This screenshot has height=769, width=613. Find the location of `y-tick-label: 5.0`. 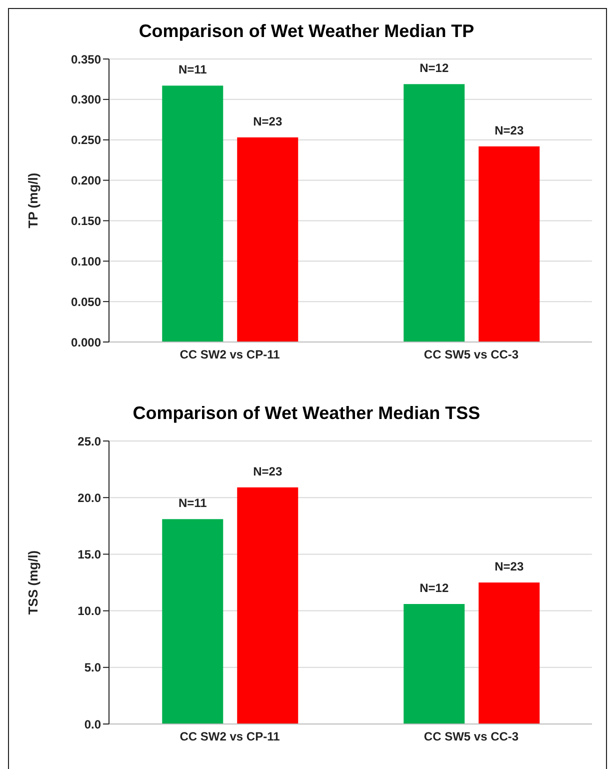

y-tick-label: 5.0 is located at coordinates (93, 667).